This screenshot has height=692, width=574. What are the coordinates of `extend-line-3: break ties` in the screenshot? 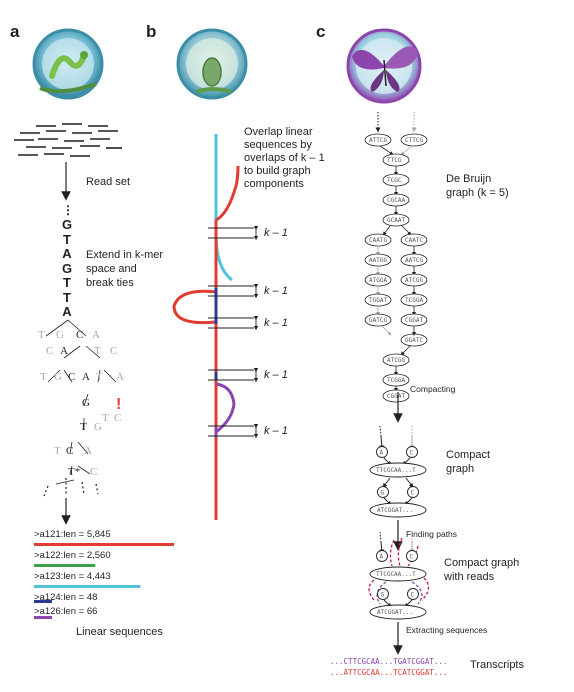 It's located at (124, 283).